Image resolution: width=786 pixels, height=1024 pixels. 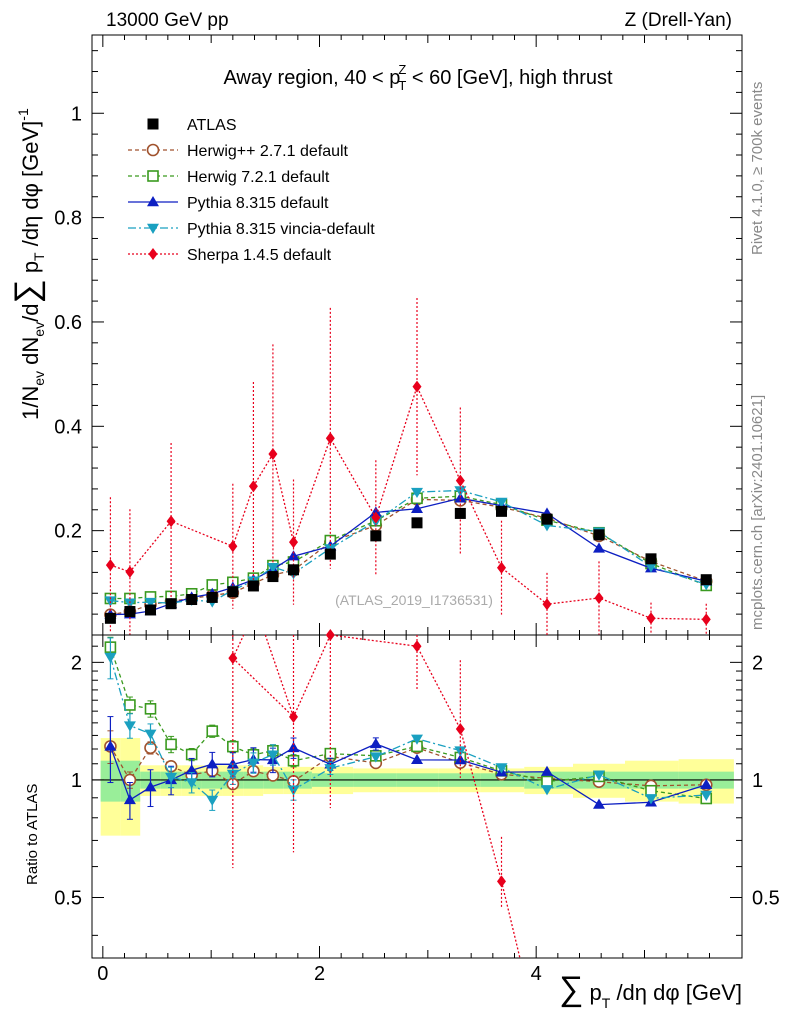 What do you see at coordinates (230, 255) in the screenshot?
I see `legend-entry: Sherpa 1.4.5 default` at bounding box center [230, 255].